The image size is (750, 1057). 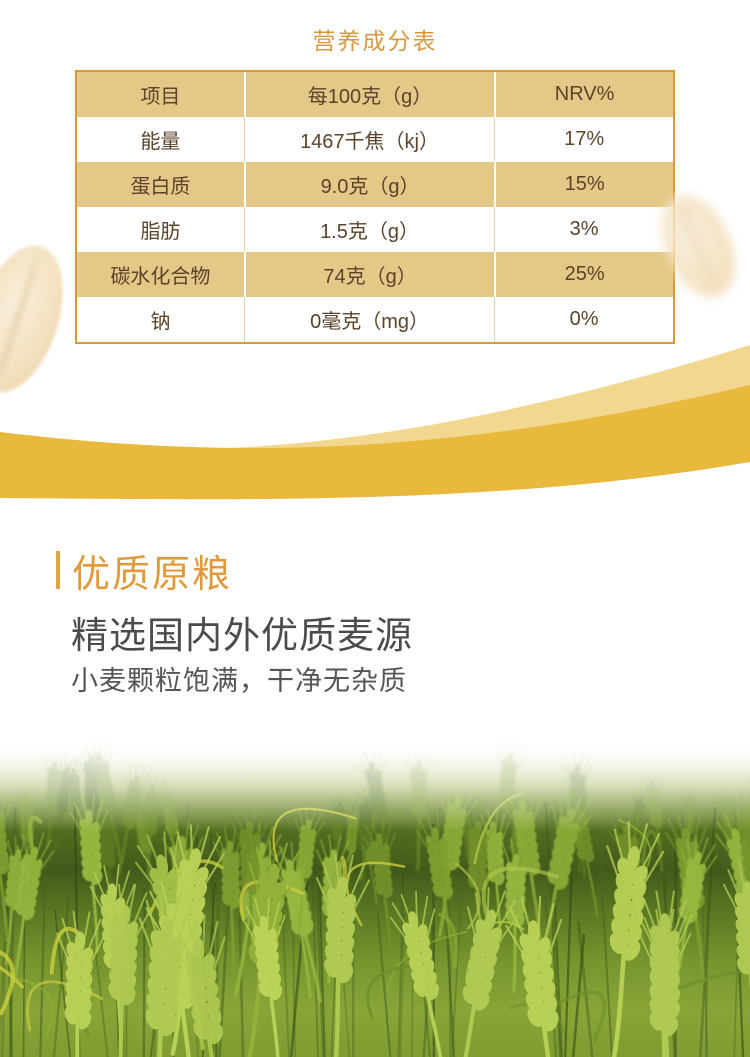 I want to click on table-cell: 17%, so click(x=583, y=139).